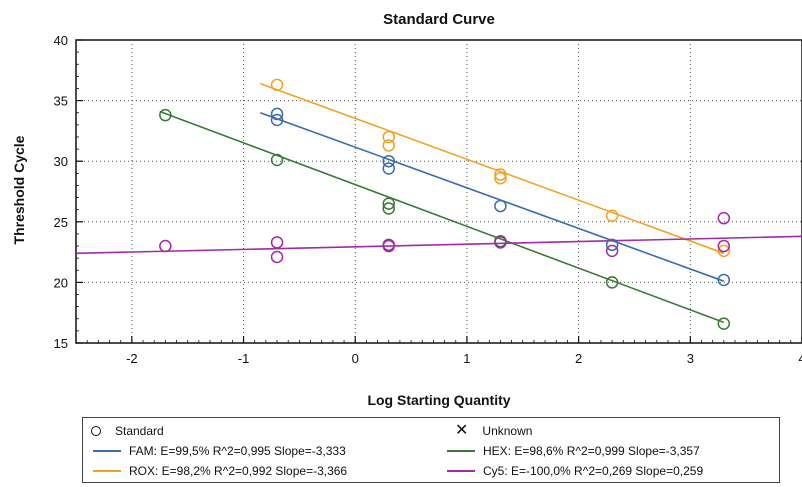 This screenshot has height=487, width=802. I want to click on x-marker-icon: ✕, so click(462, 430).